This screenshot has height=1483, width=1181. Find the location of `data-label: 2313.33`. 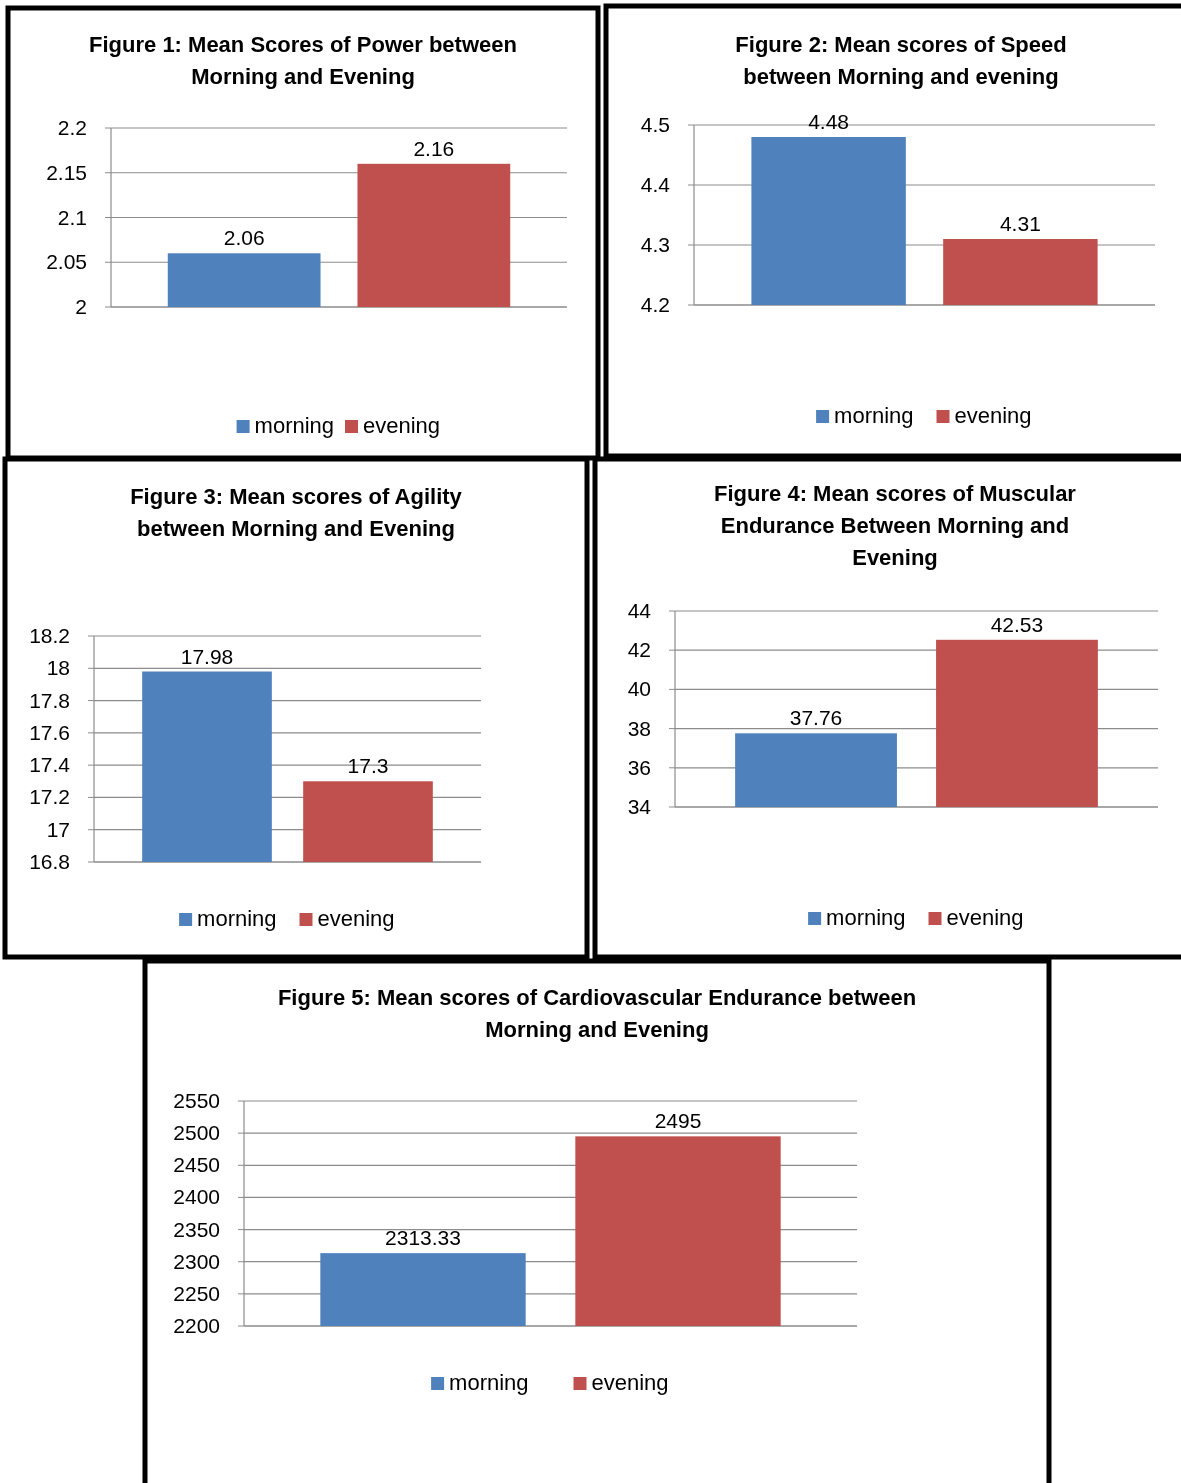

data-label: 2313.33 is located at coordinates (423, 1238).